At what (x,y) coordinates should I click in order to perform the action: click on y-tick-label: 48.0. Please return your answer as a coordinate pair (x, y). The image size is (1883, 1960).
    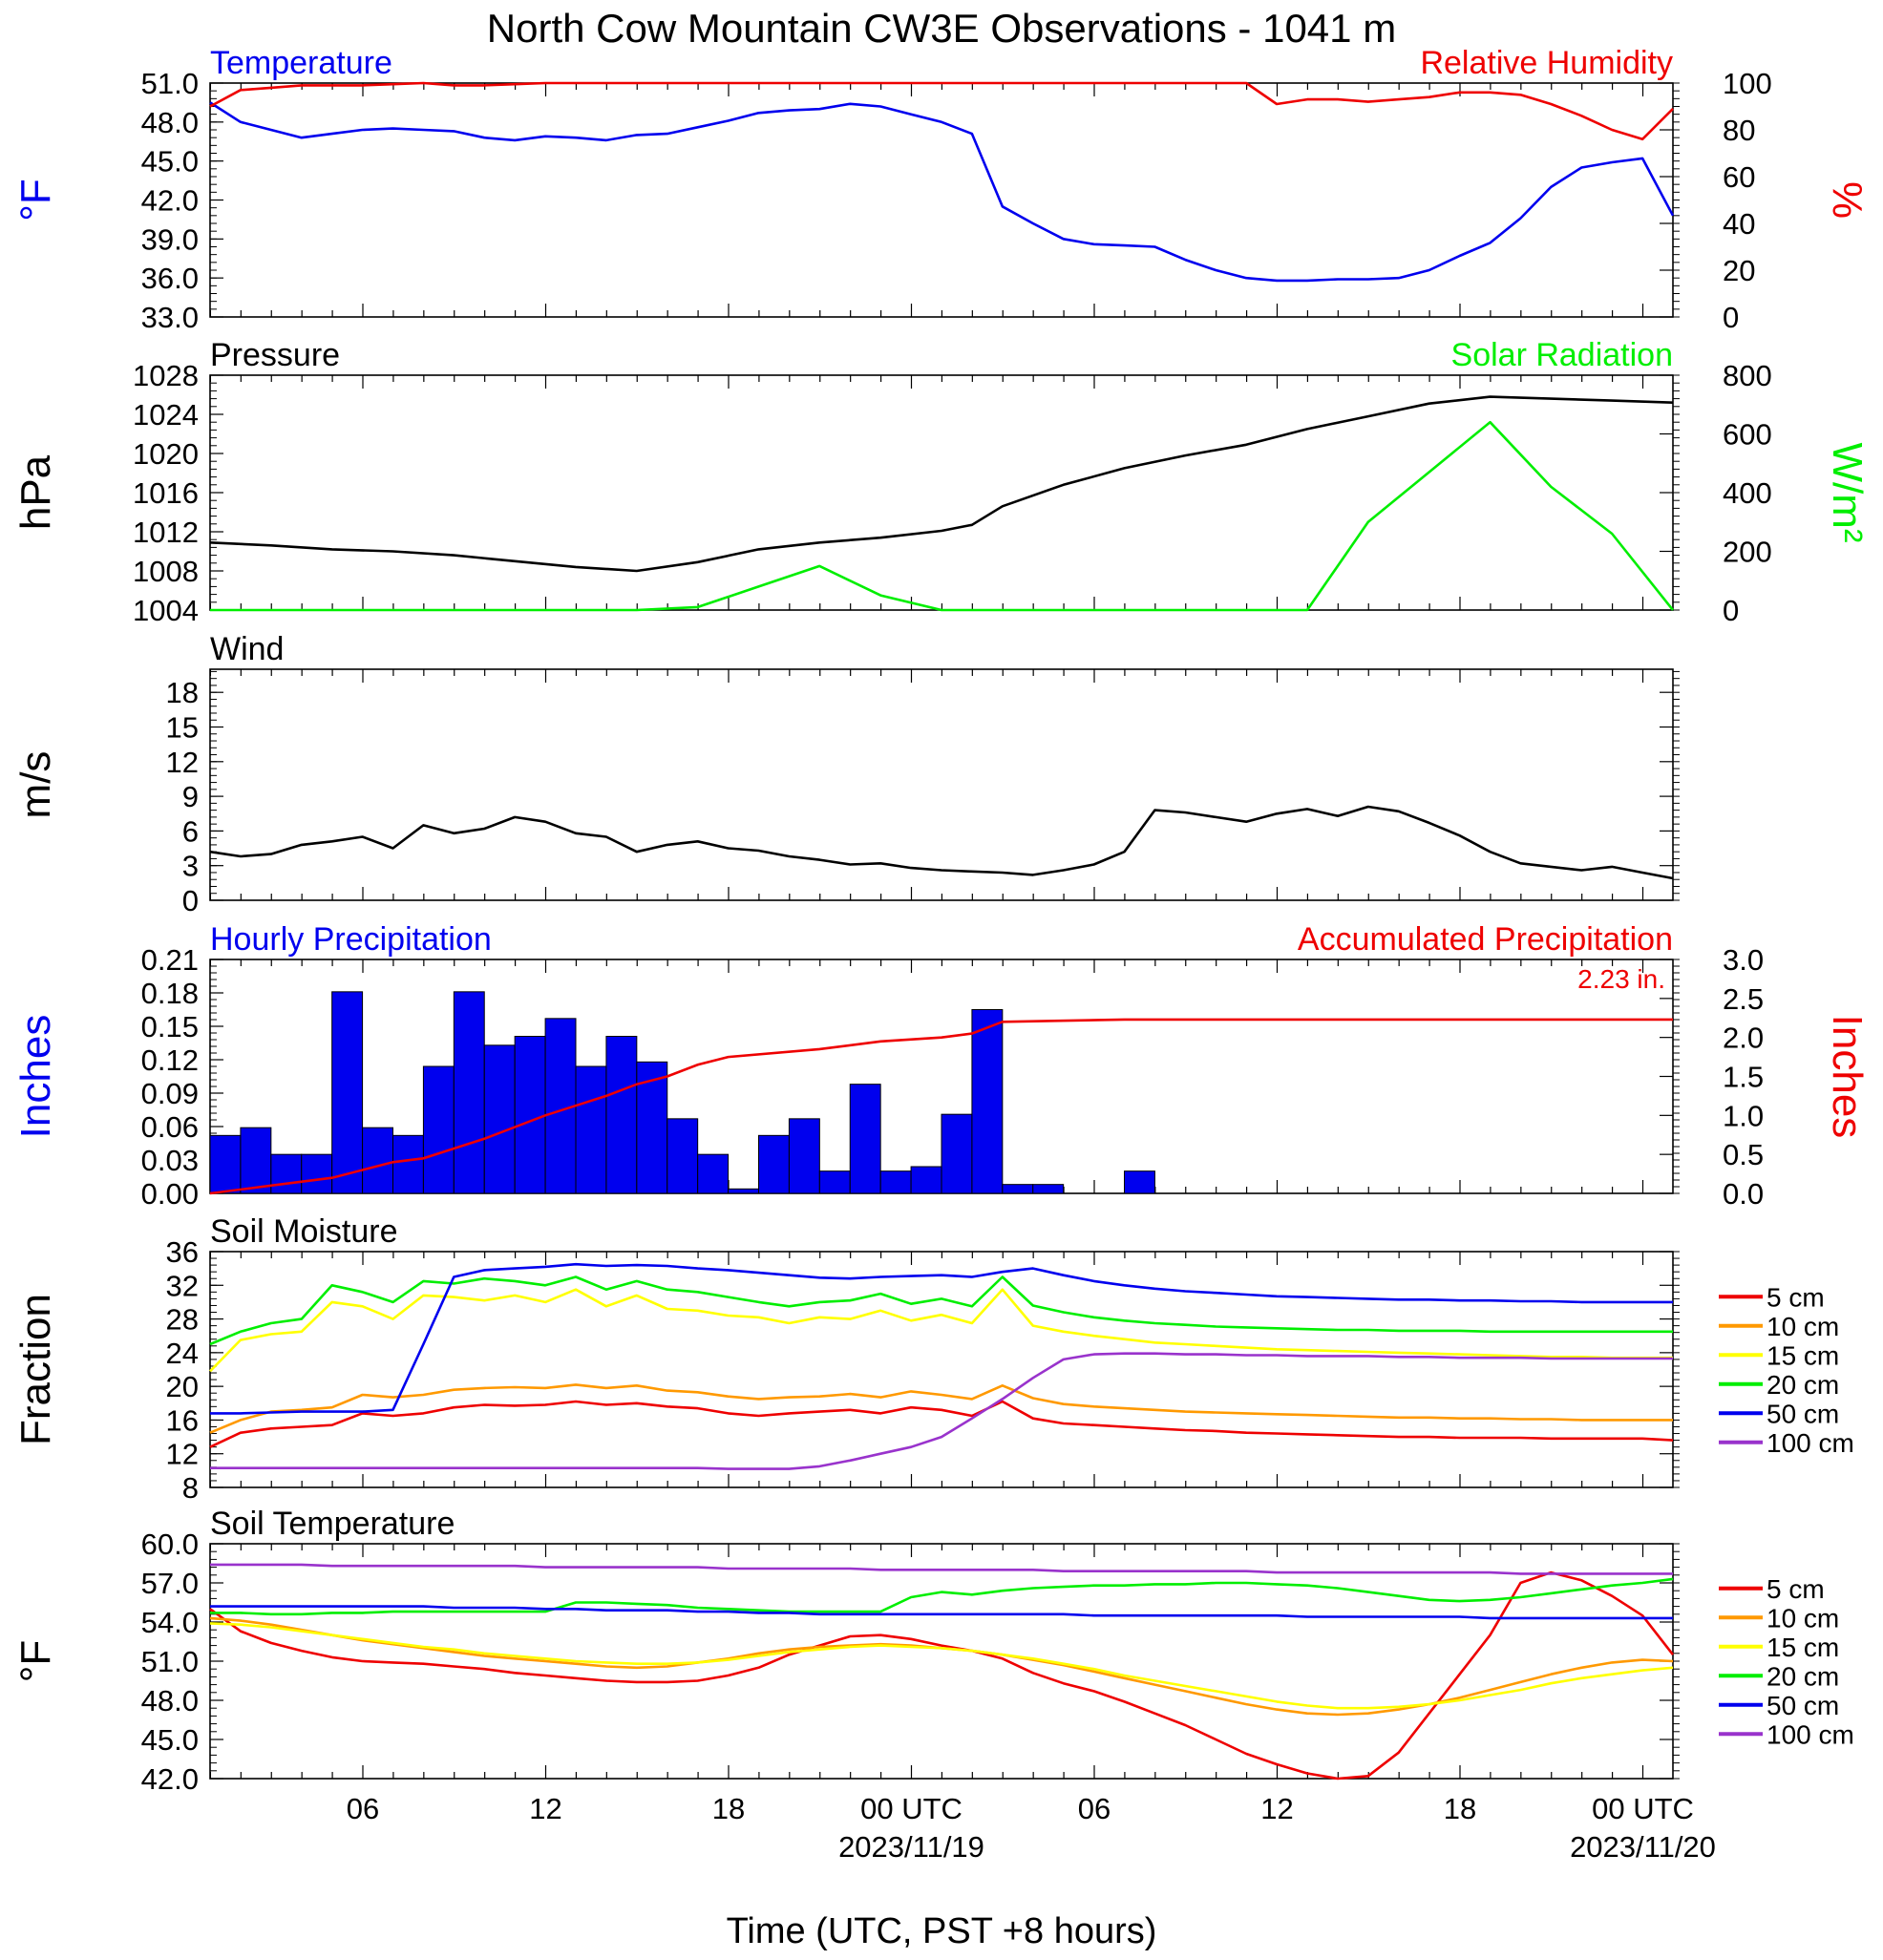
    Looking at the image, I should click on (170, 122).